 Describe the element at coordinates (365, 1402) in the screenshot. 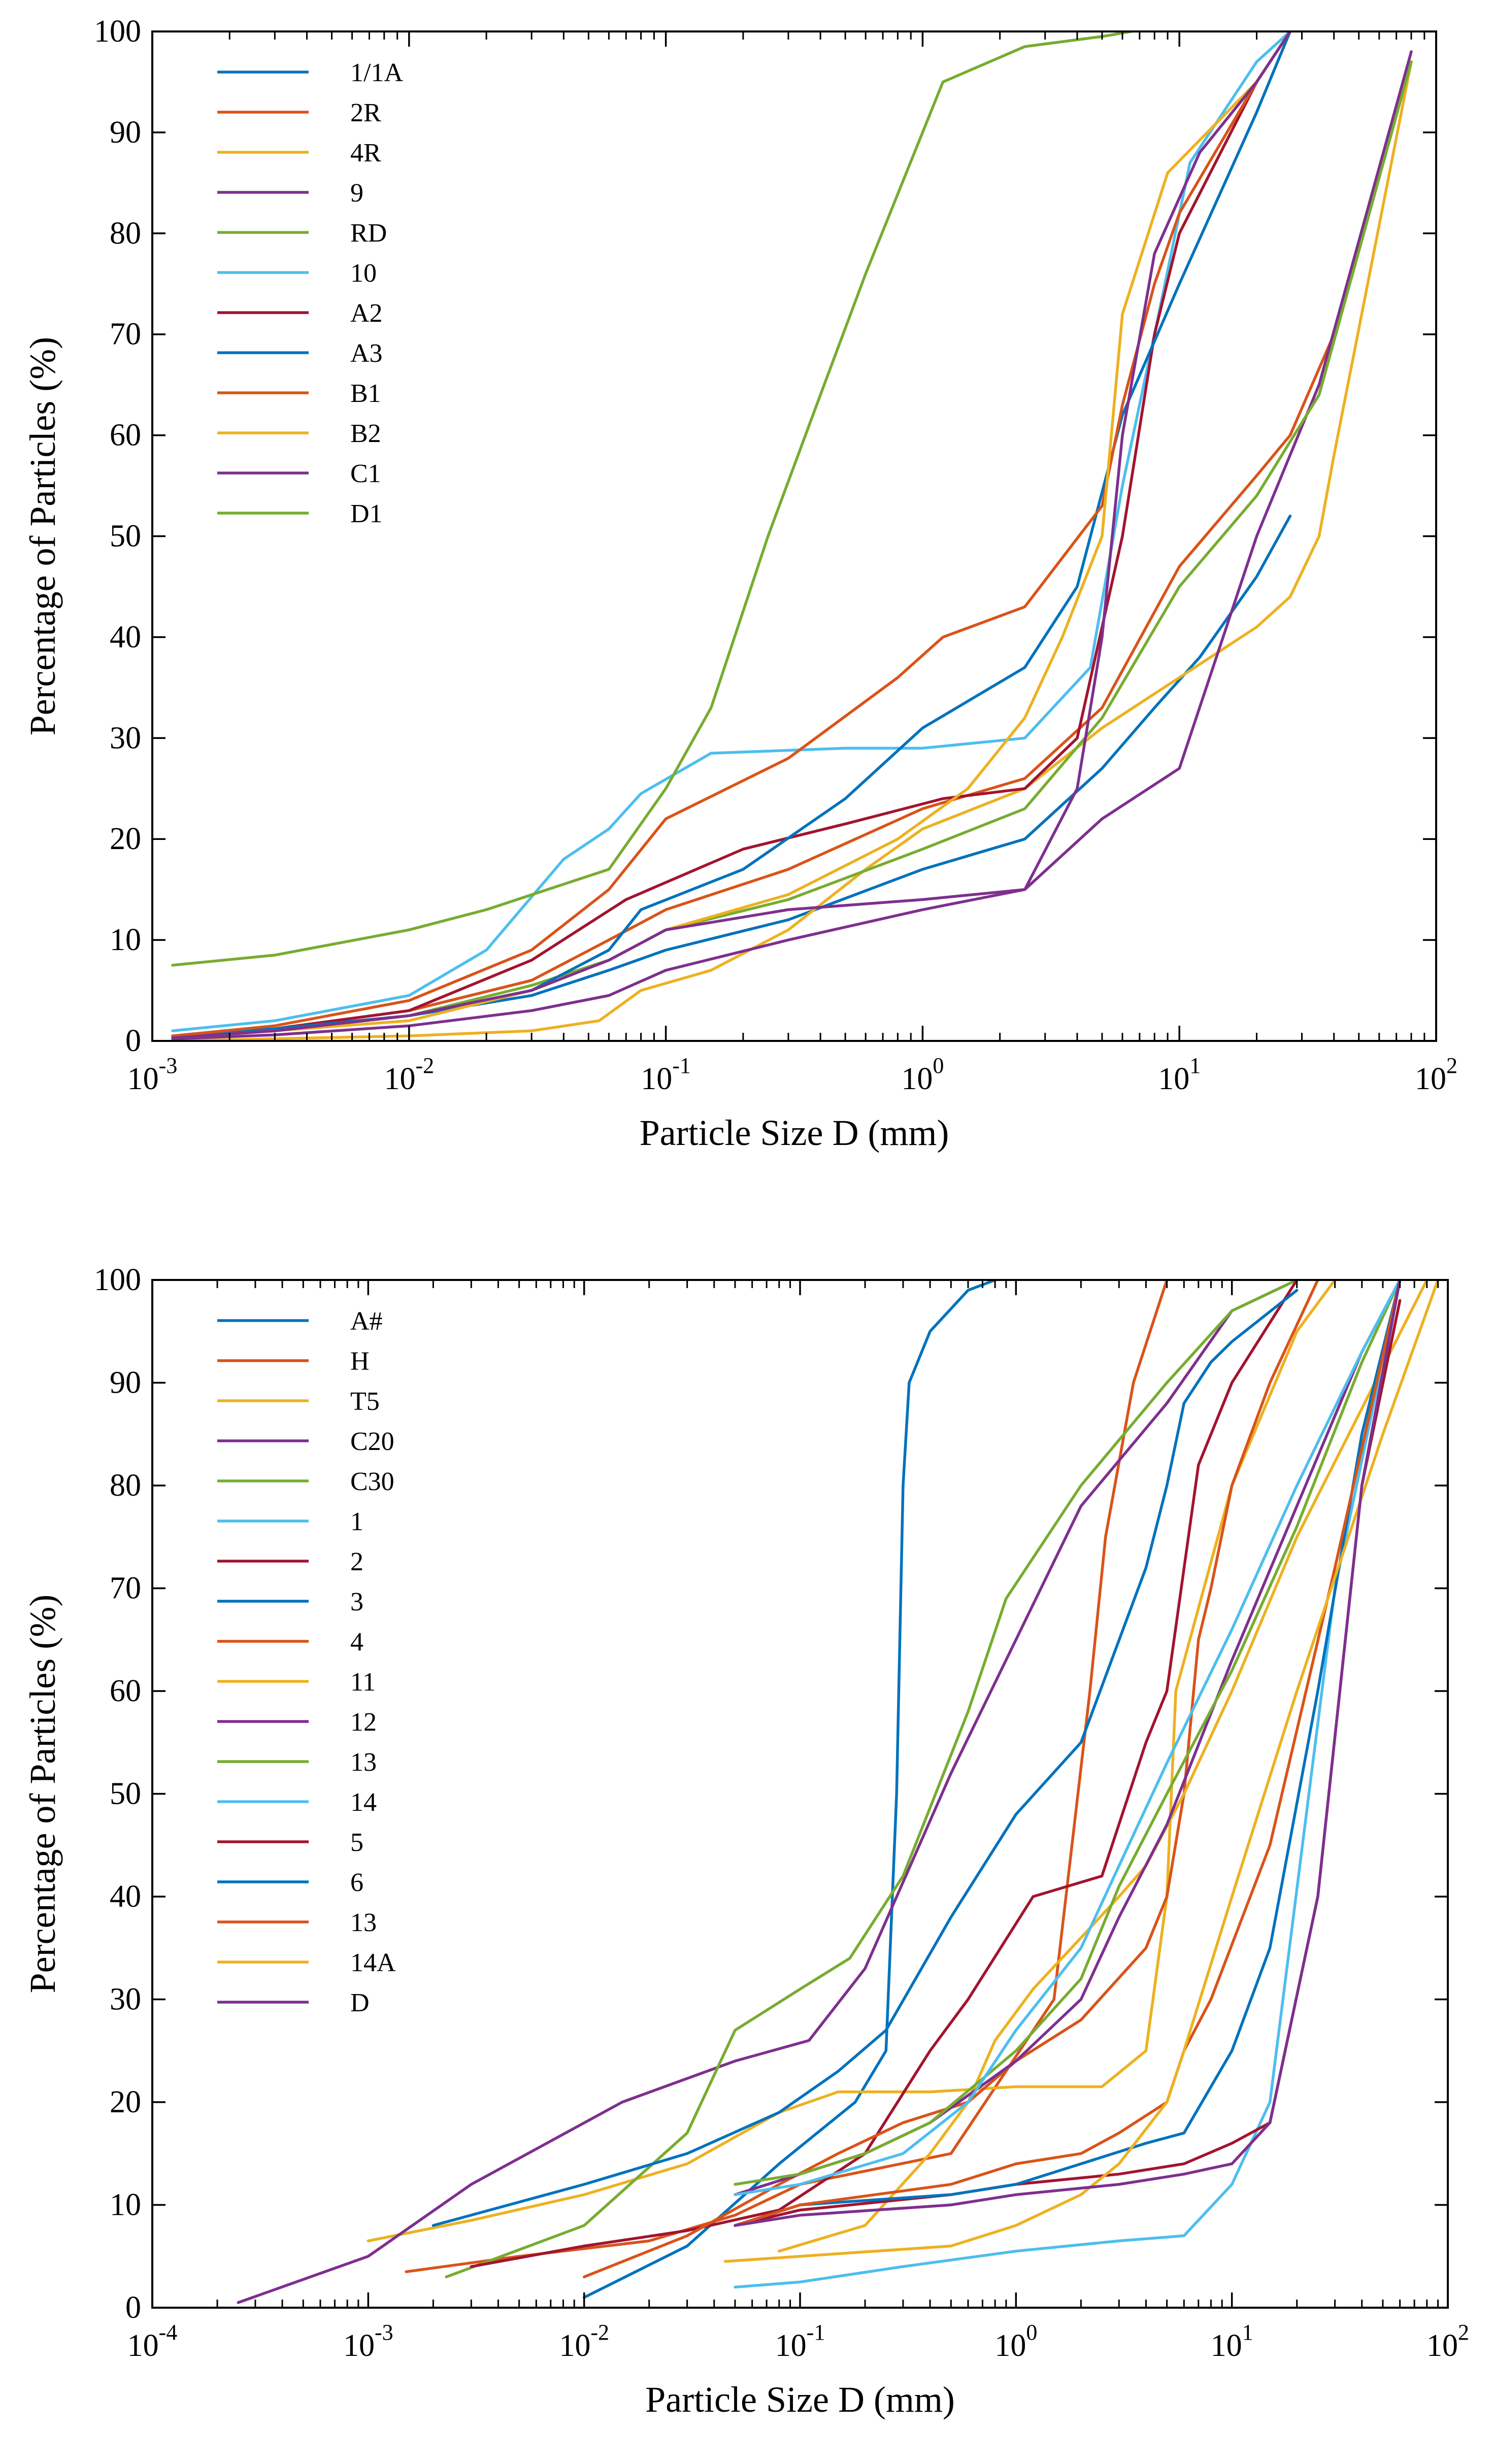

I see `legend-item-label: T5` at that location.